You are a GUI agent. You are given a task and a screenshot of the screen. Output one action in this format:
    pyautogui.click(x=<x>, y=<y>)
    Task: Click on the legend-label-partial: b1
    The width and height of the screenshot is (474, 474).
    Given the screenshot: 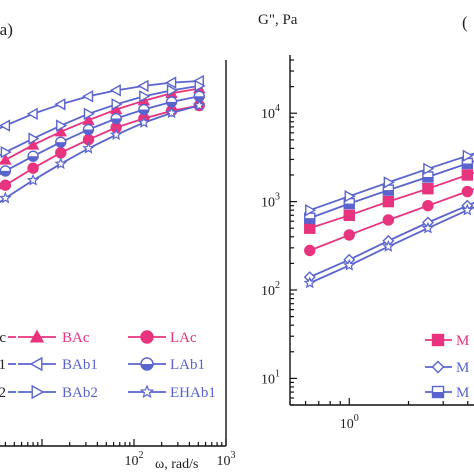 What is the action you would take?
    pyautogui.click(x=3, y=365)
    